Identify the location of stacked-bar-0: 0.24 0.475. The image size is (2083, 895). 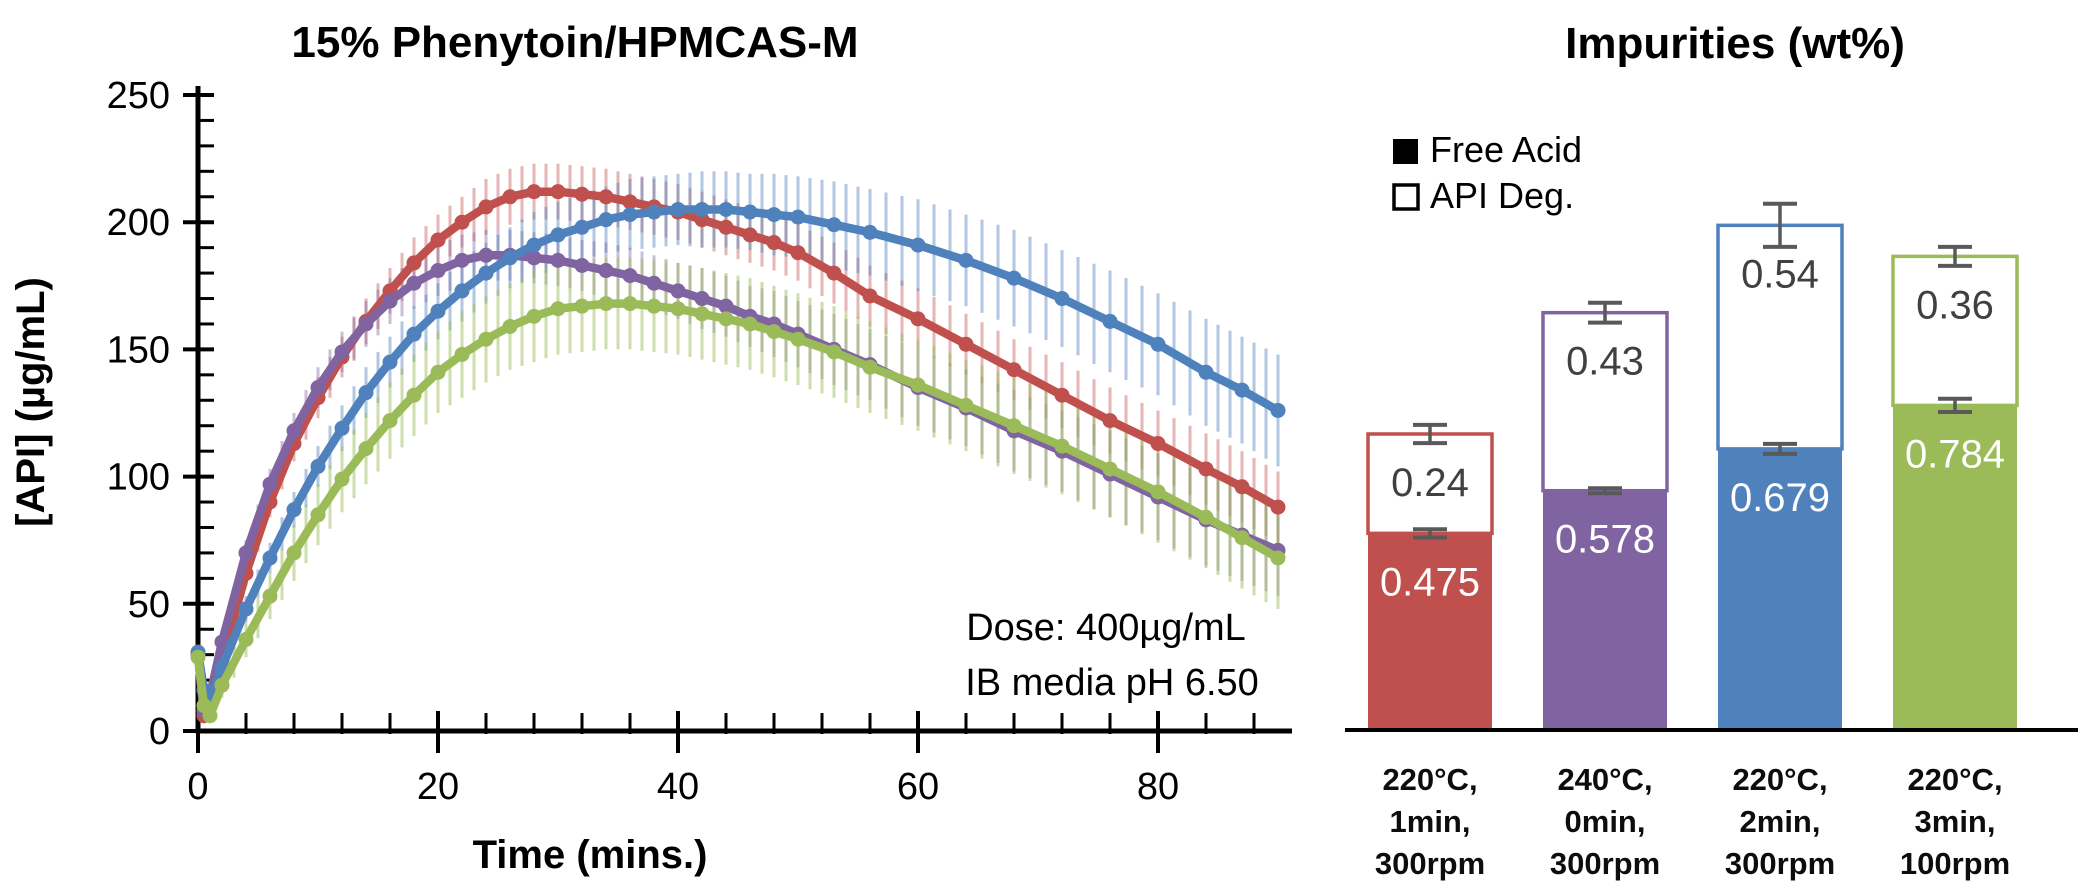
(1430, 576).